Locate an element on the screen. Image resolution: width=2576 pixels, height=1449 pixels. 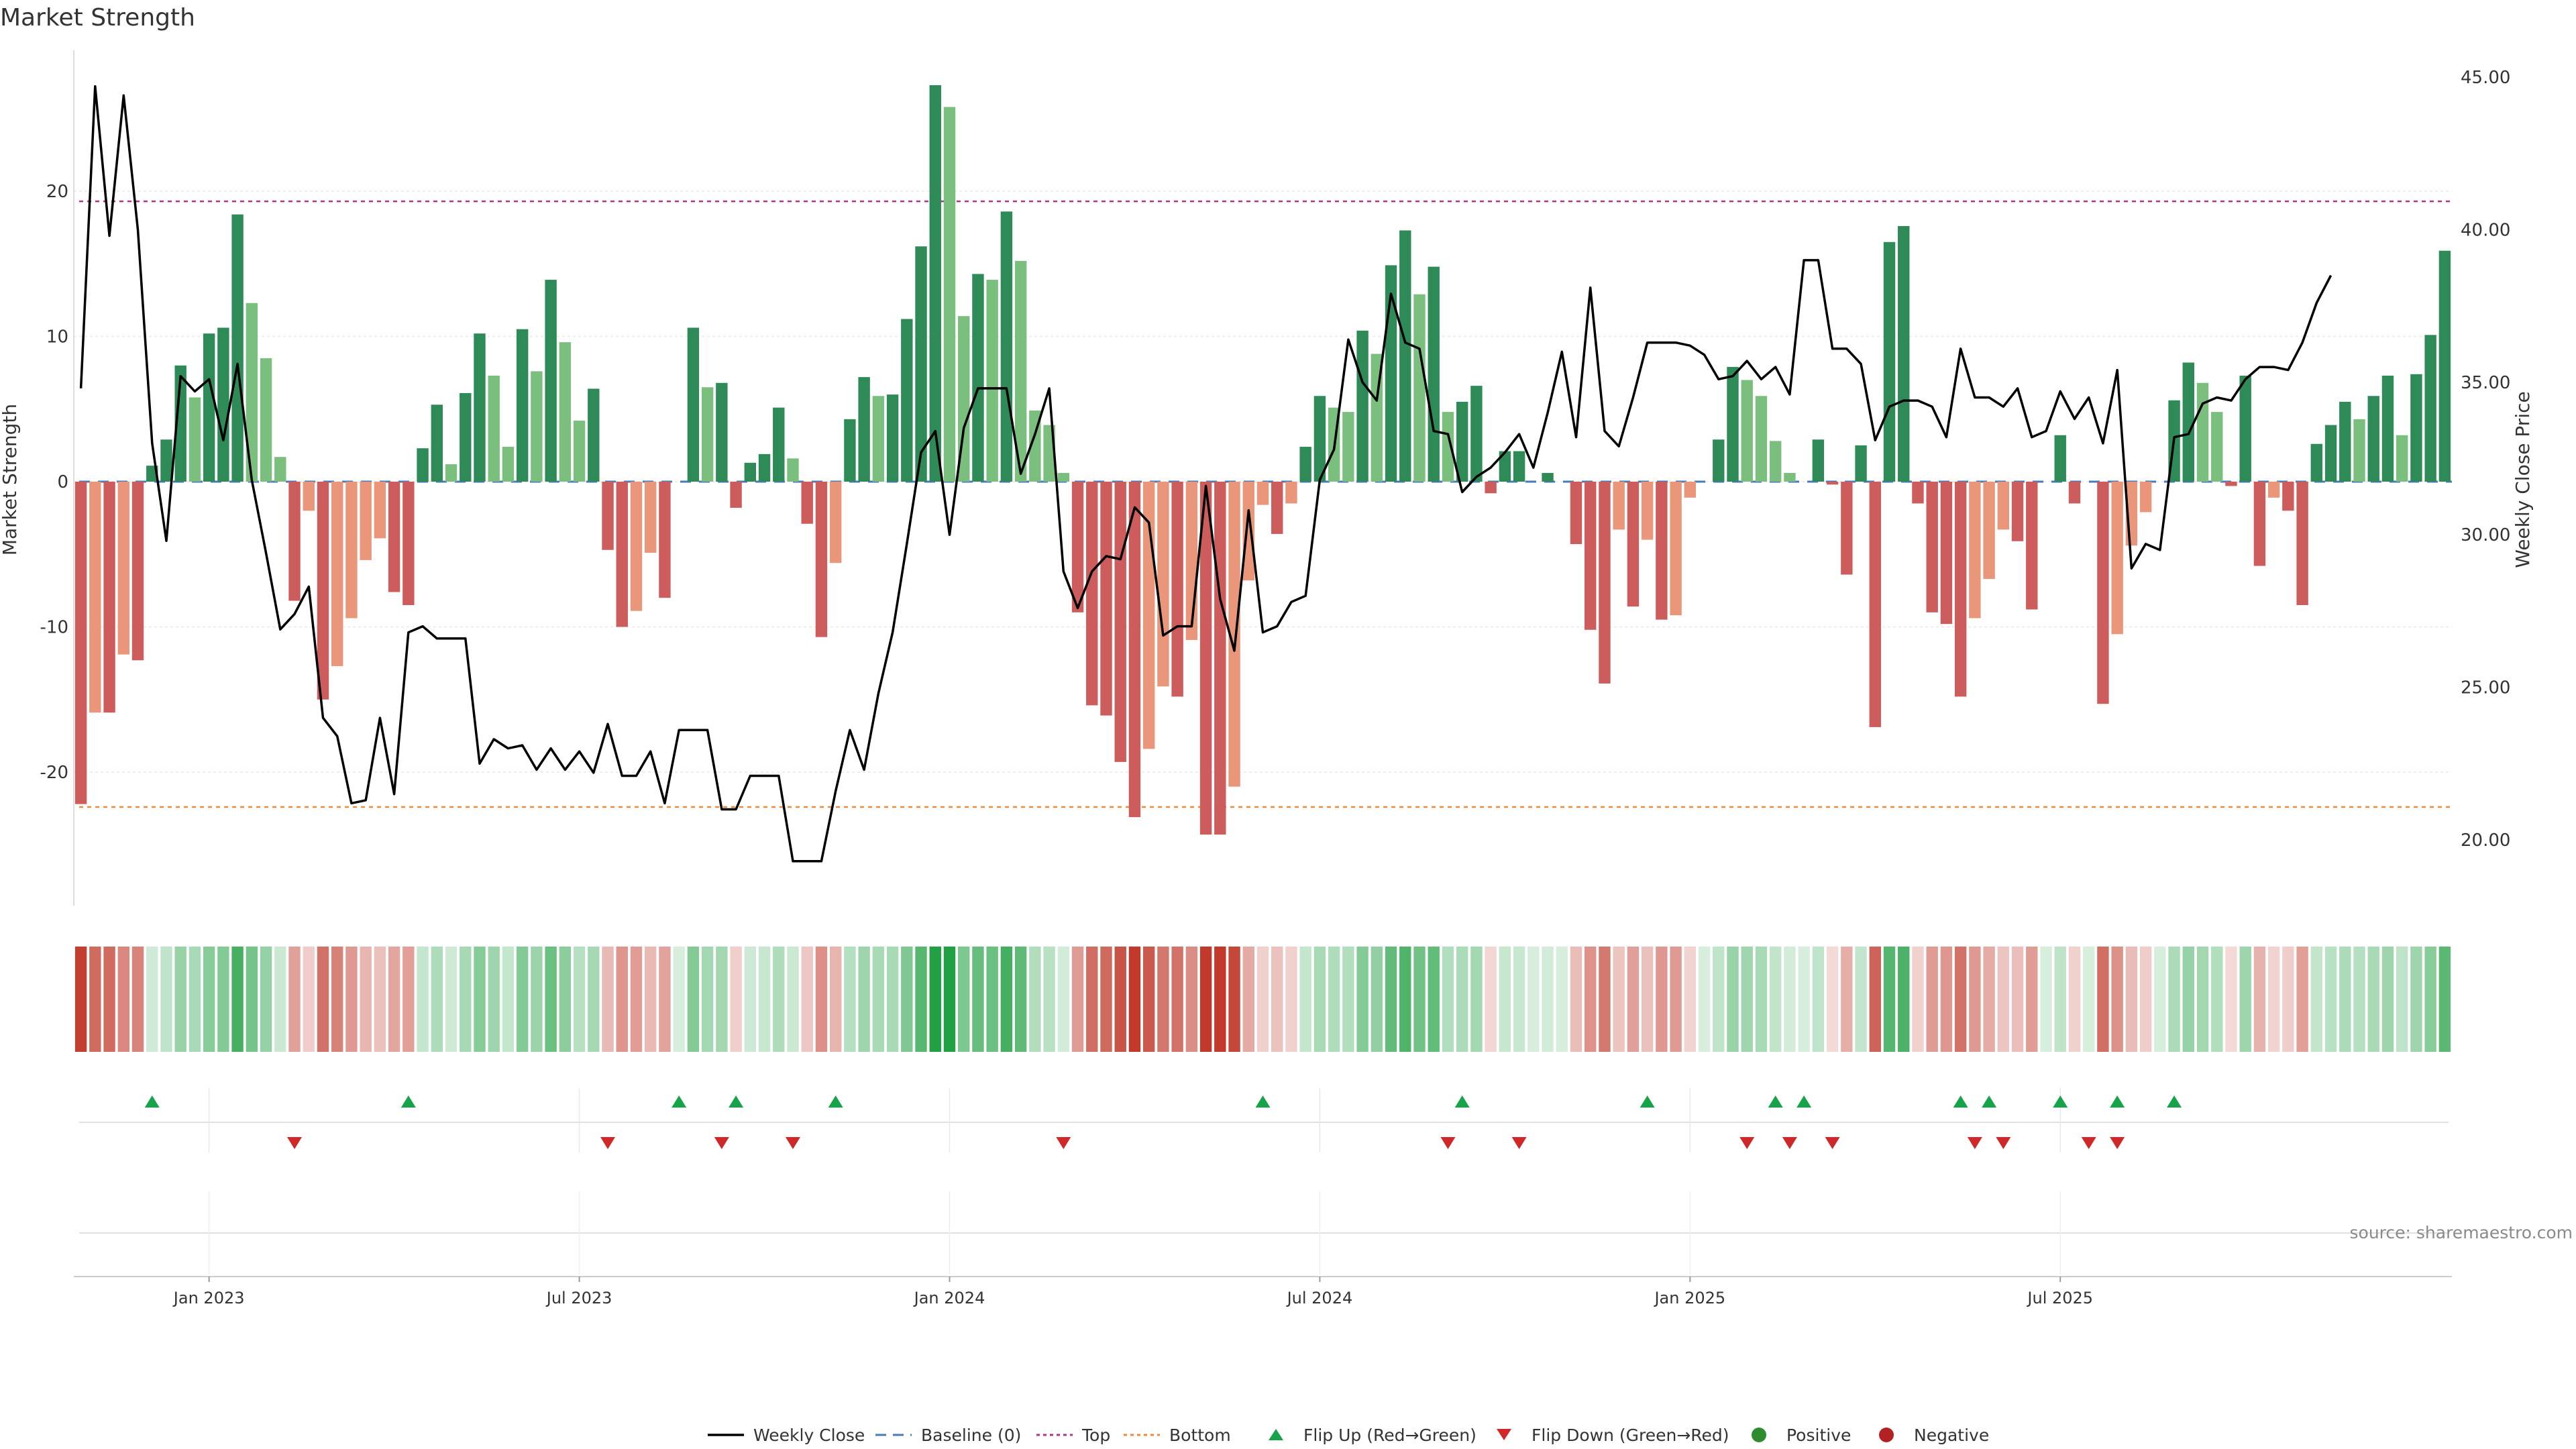
x-tick-label: Jul 2023 is located at coordinates (578, 1298).